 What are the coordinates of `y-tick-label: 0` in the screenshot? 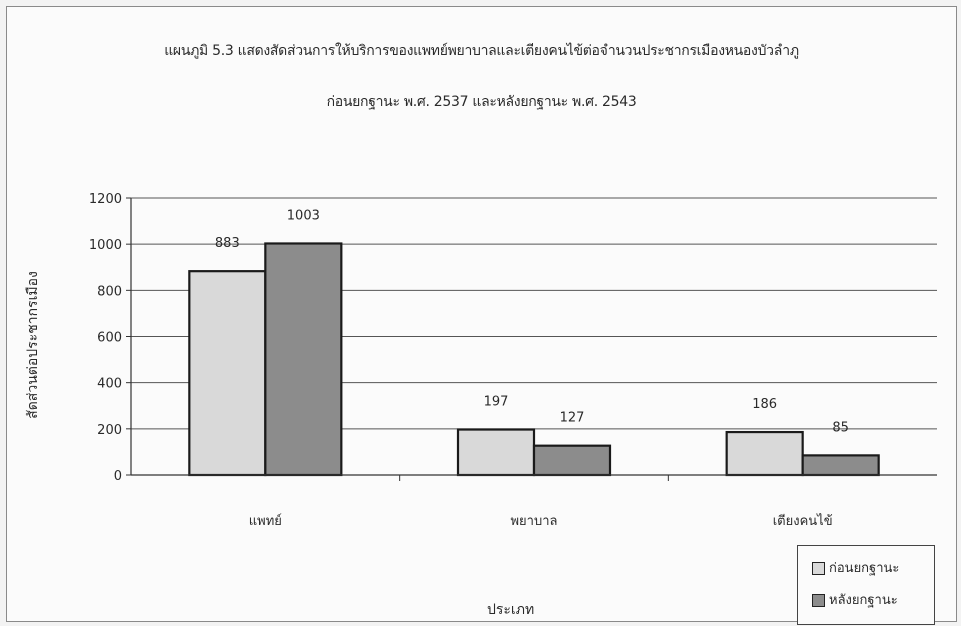 It's located at (118, 476).